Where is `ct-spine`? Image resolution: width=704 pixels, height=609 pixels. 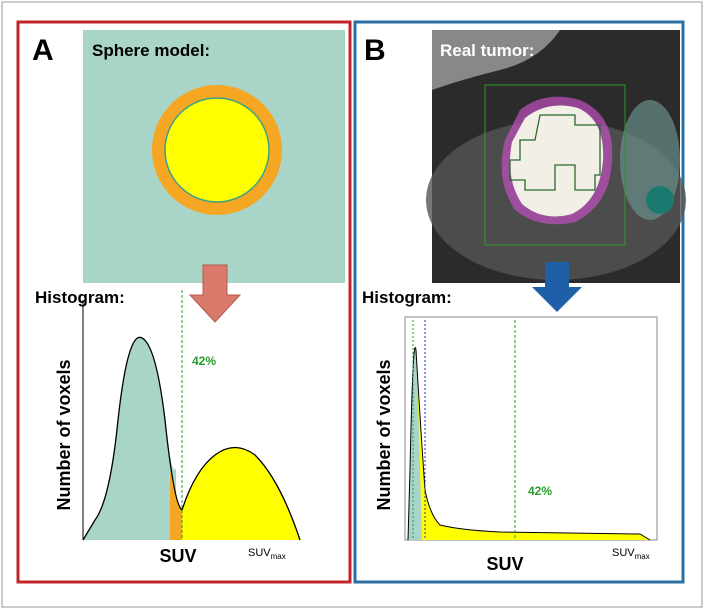 ct-spine is located at coordinates (660, 200).